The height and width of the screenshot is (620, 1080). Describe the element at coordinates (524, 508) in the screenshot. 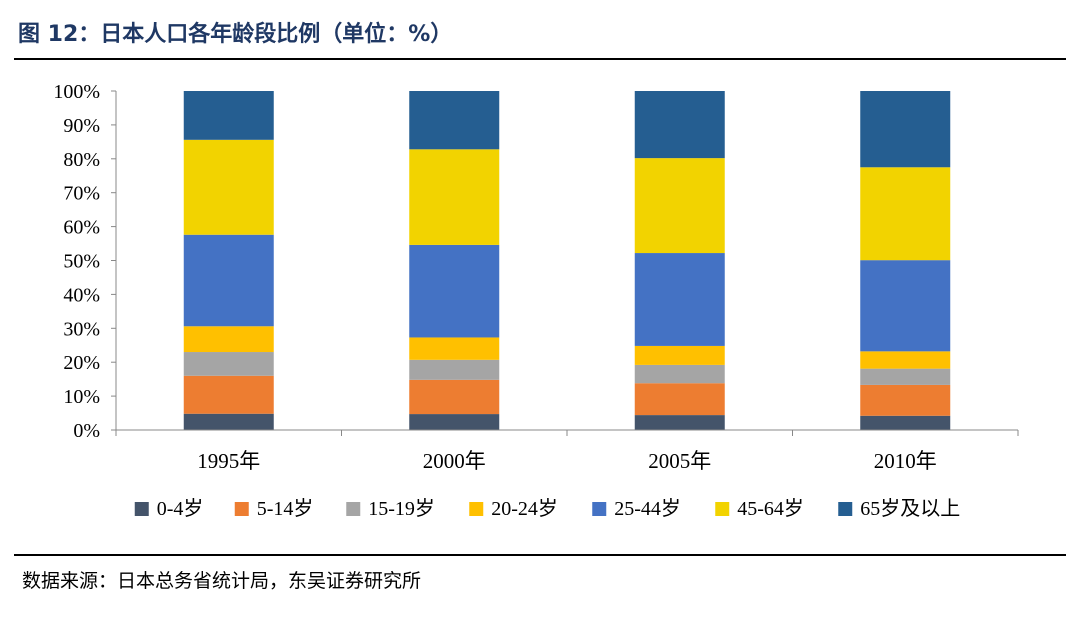

I see `legend-label: 20-24岁` at that location.